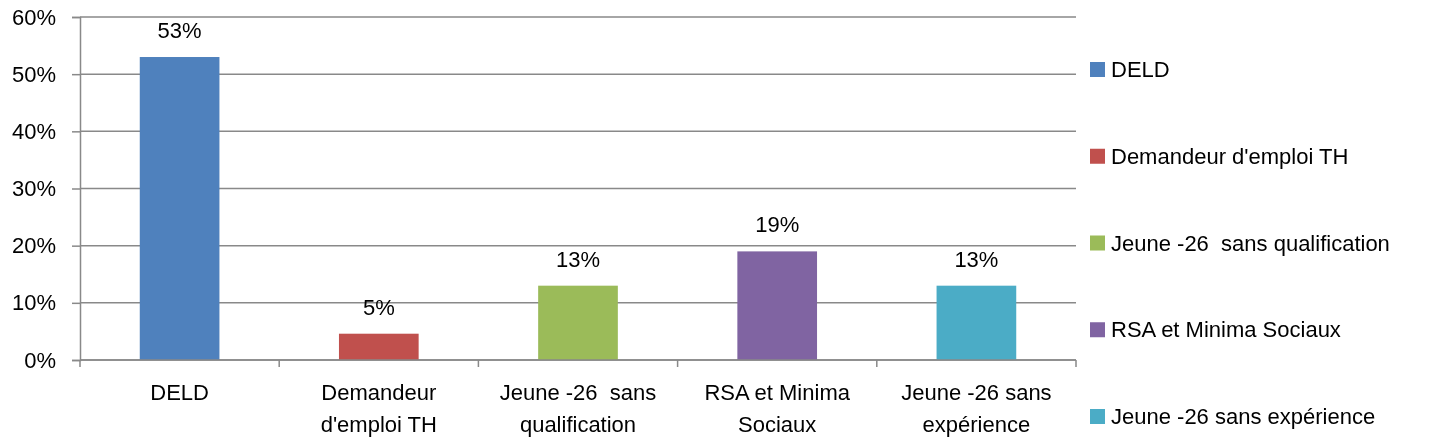 Image resolution: width=1432 pixels, height=441 pixels. I want to click on y-tick-label: 0%, so click(40, 360).